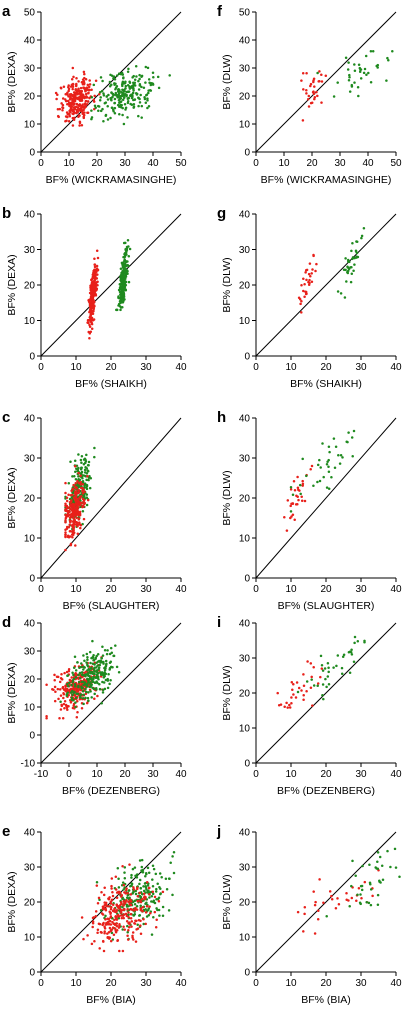 Image resolution: width=404 pixels, height=1010 pixels. What do you see at coordinates (309, 914) in the screenshot?
I see `panel-j: 0 10 20 30 40 0 10 20 30 40 BF% (BIA) BF% (DLW) j` at bounding box center [309, 914].